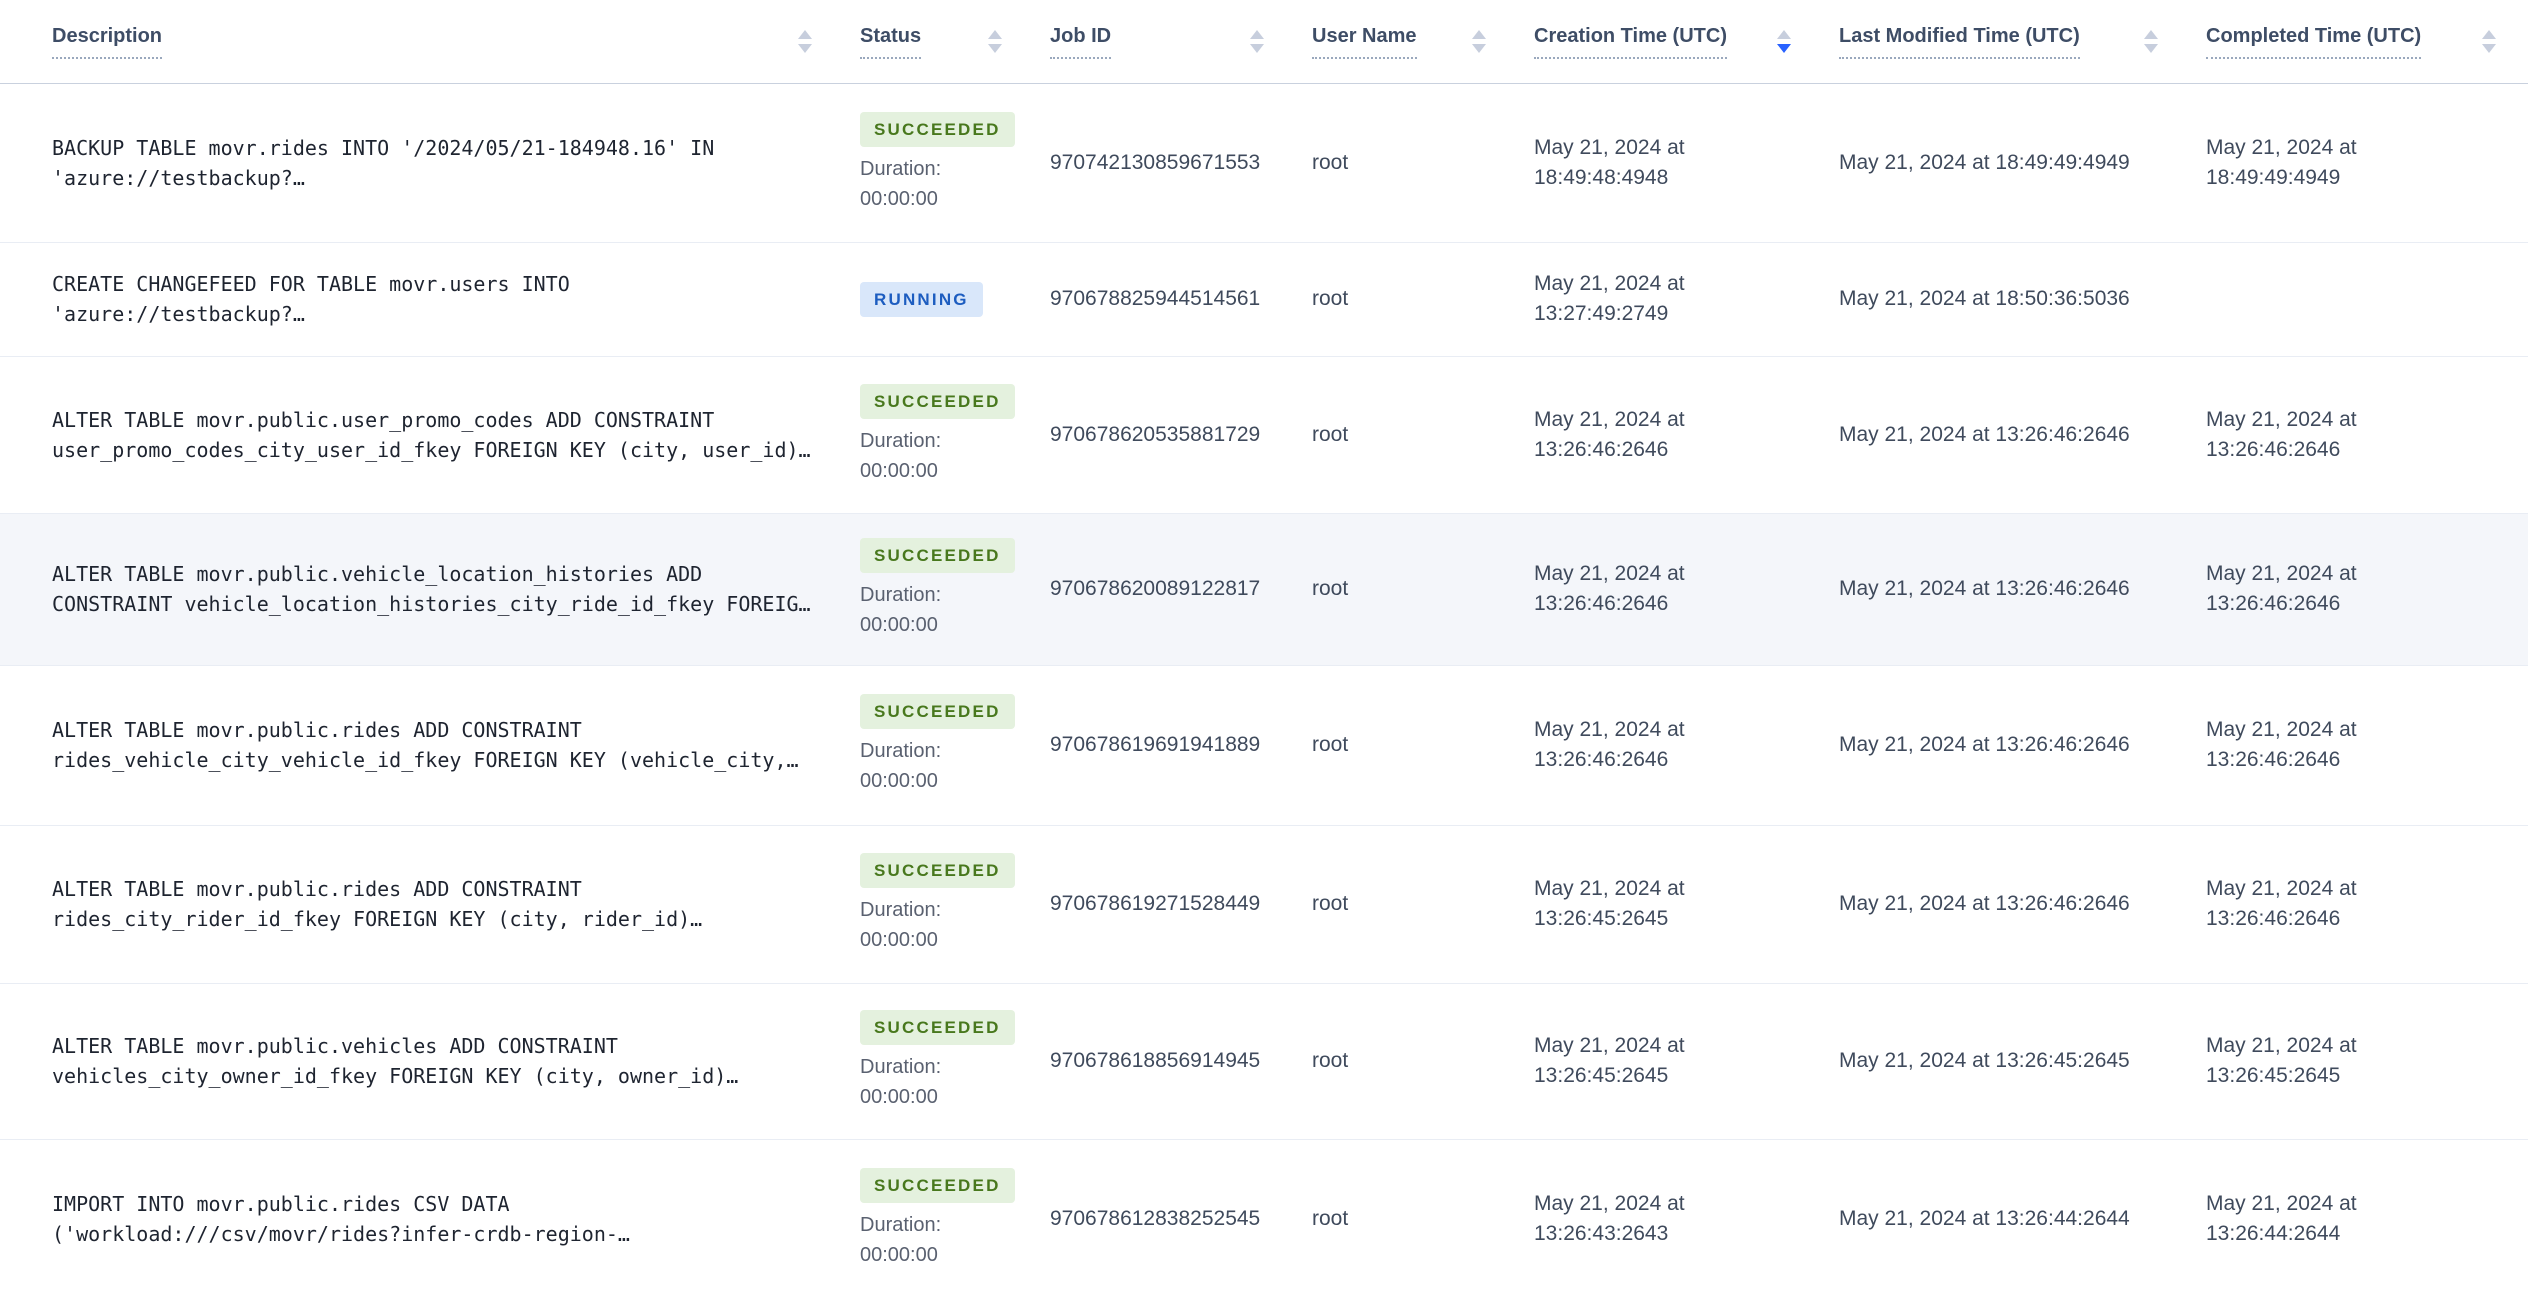 The height and width of the screenshot is (1292, 2528). I want to click on job-id-cell: 970678620535881729, so click(1151, 434).